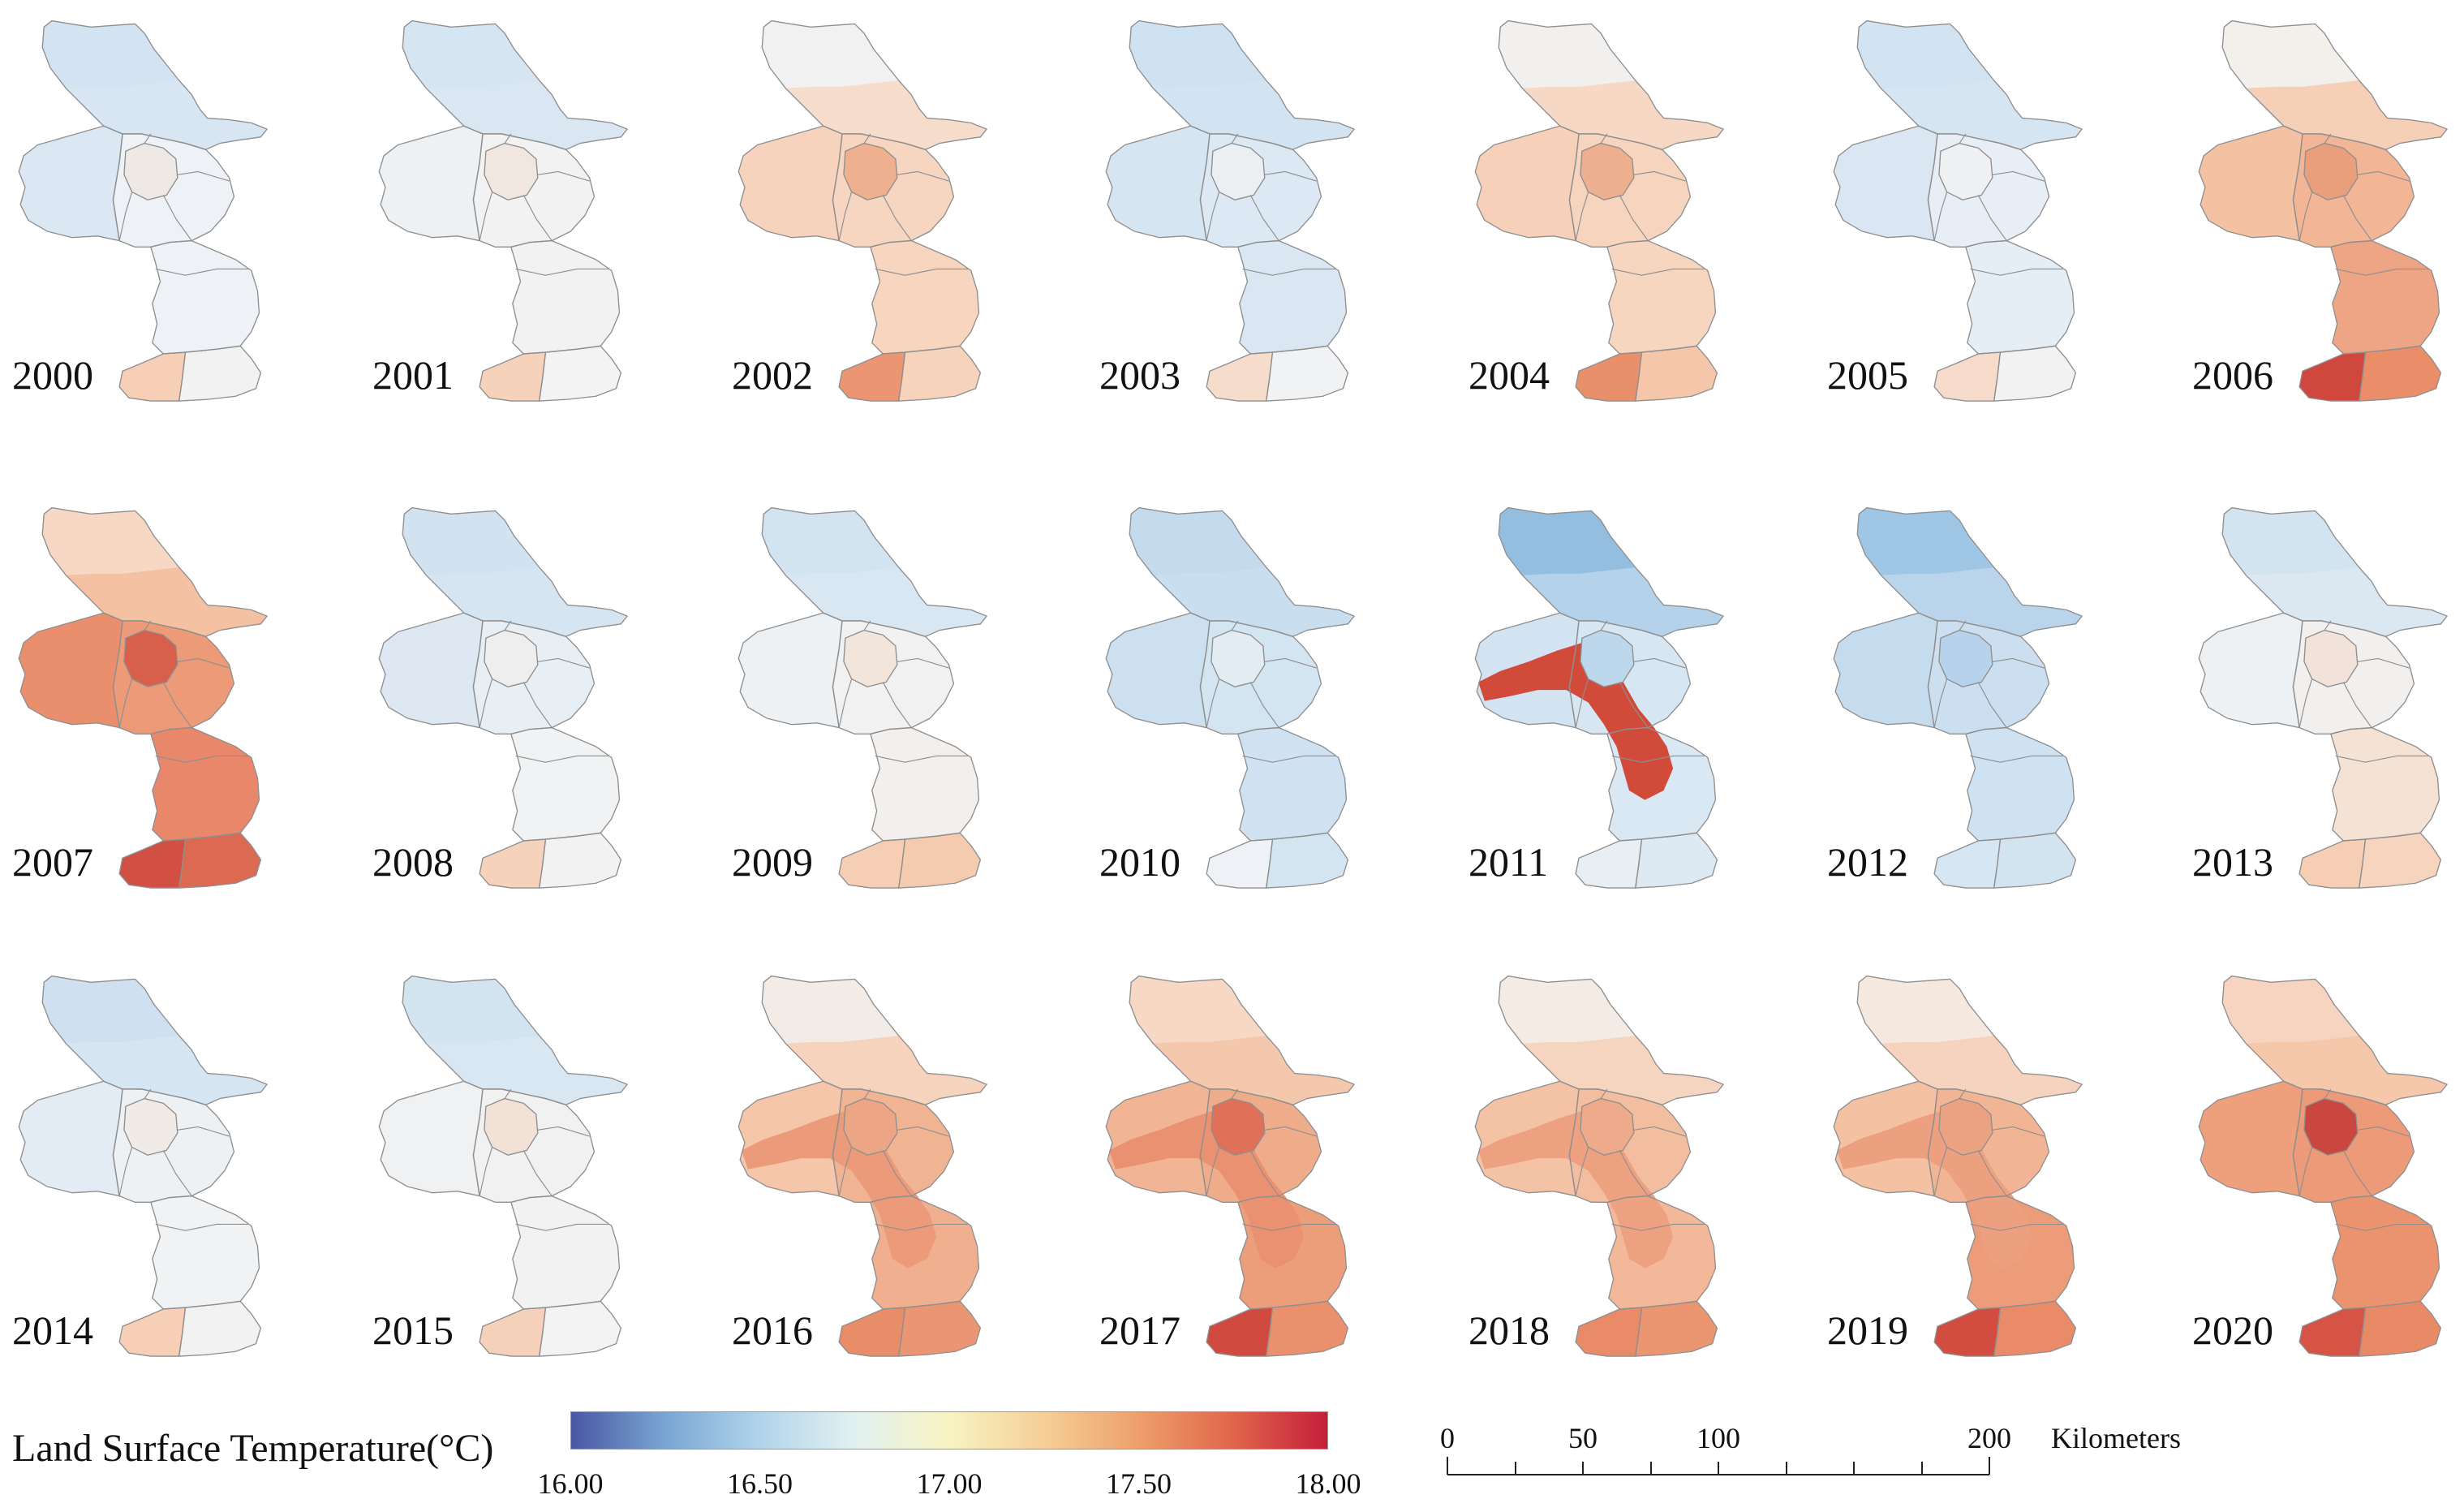 The width and height of the screenshot is (2464, 1512). I want to click on year-label: 2019, so click(1867, 1330).